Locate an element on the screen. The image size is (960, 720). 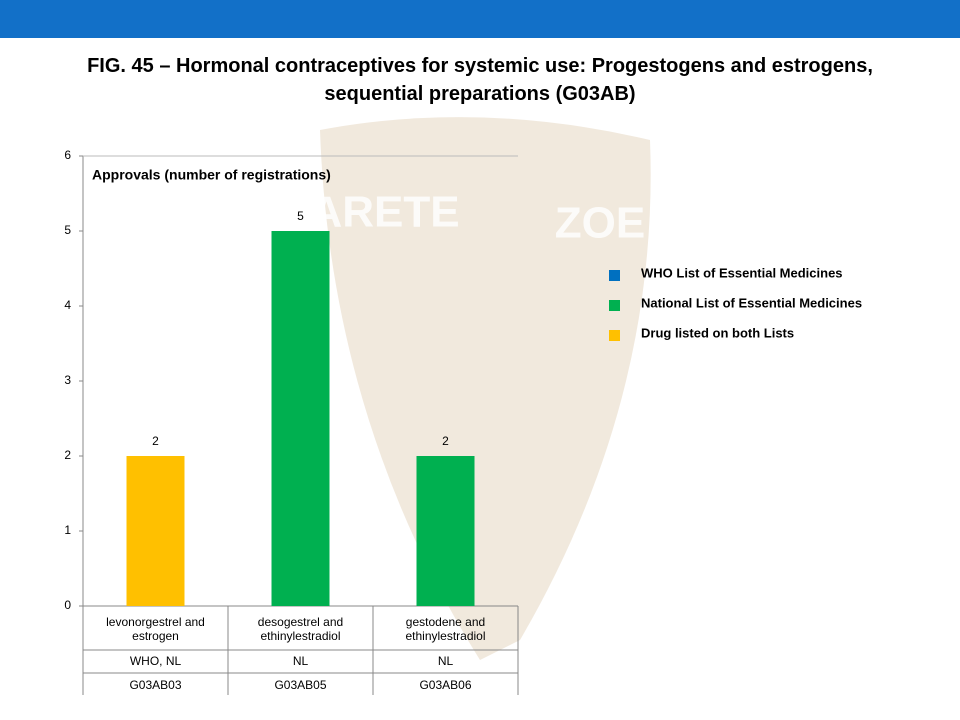
x-tick-label: levonorgestrel and estrogen is located at coordinates (155, 629).